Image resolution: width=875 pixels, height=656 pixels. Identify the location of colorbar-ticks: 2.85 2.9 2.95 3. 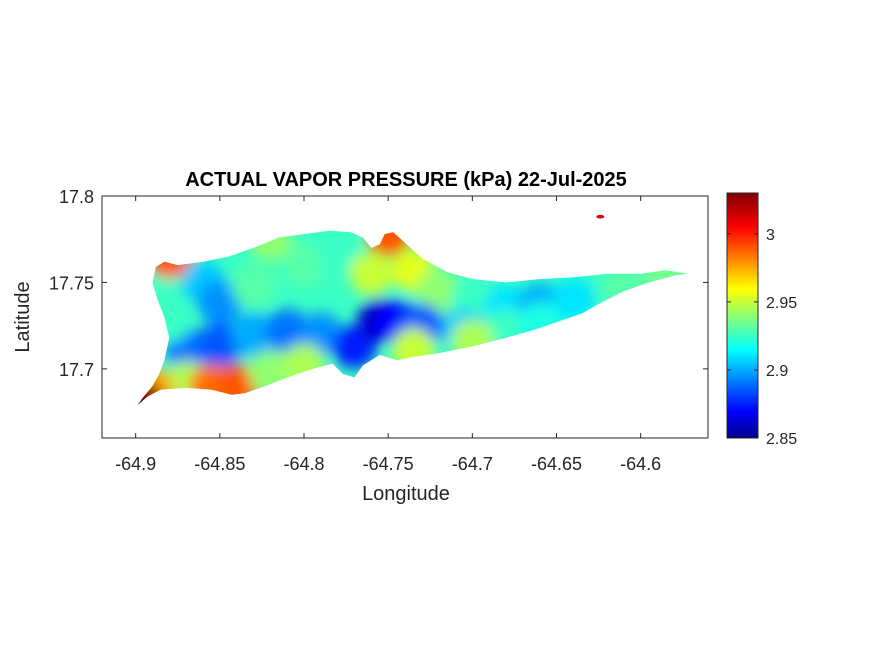
(762, 337).